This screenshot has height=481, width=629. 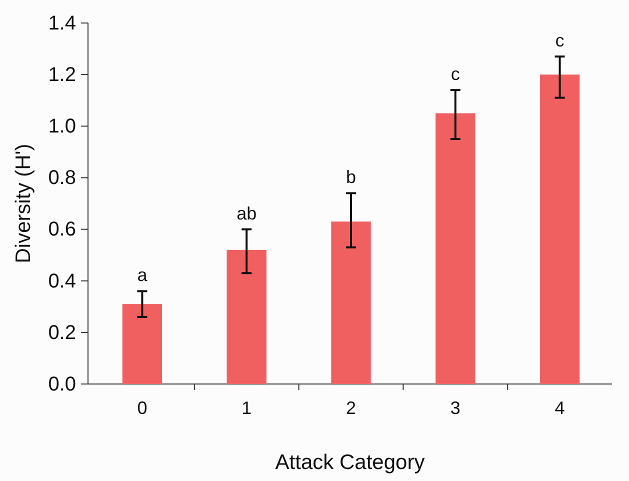 What do you see at coordinates (351, 408) in the screenshot?
I see `x-tick-label: 2` at bounding box center [351, 408].